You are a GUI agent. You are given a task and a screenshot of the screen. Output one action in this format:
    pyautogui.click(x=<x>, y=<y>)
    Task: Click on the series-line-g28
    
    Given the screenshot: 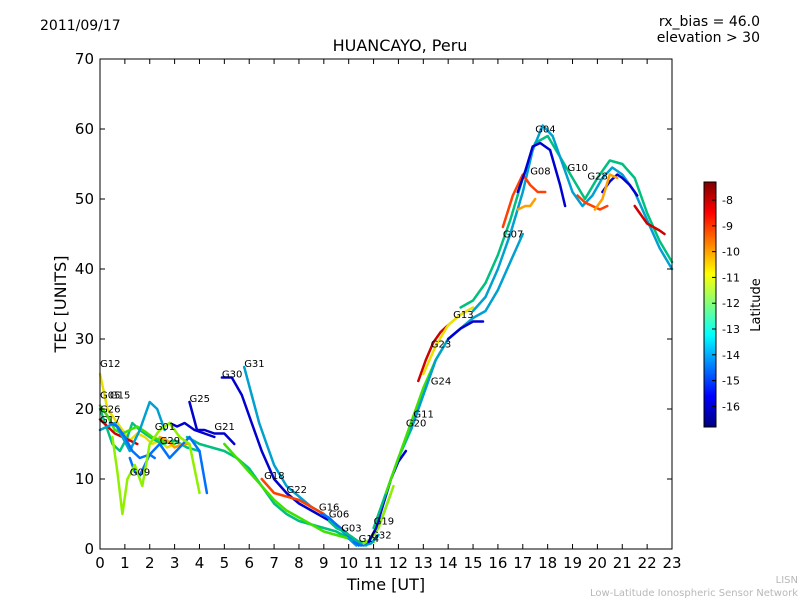 What is the action you would take?
    pyautogui.click(x=620, y=185)
    